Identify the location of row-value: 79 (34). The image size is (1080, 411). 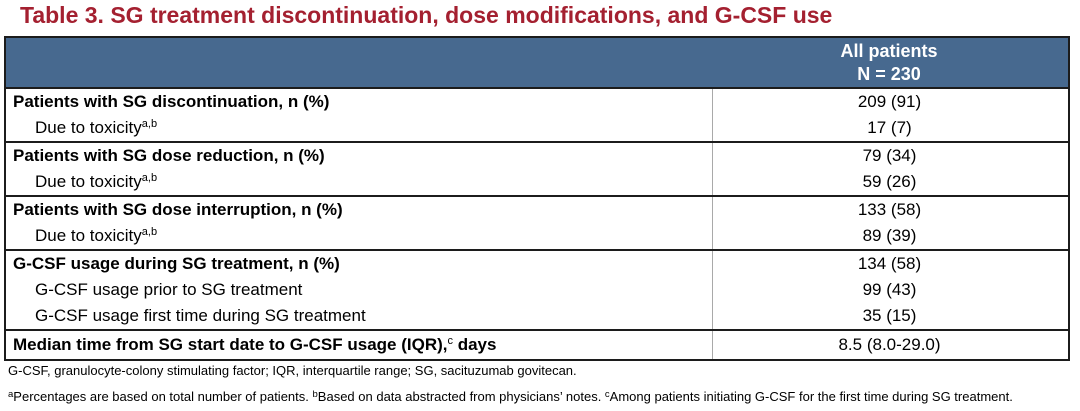
(889, 156).